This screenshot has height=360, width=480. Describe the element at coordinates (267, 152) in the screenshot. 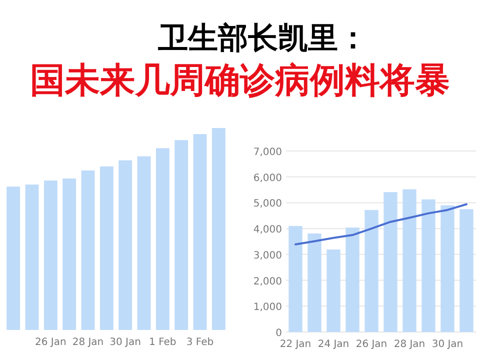

I see `y-tick-label: 7,000` at that location.